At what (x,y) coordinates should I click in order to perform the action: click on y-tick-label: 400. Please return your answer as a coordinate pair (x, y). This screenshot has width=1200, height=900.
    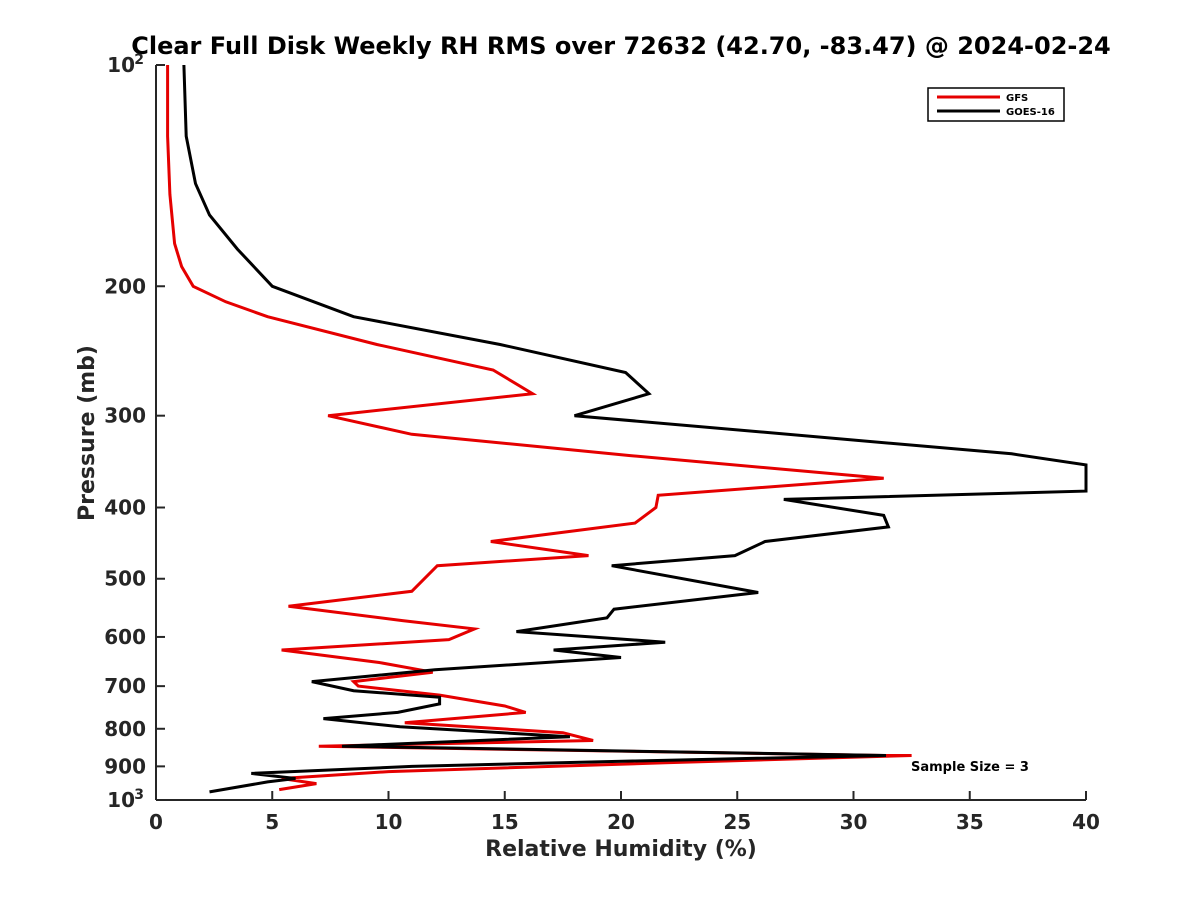
    Looking at the image, I should click on (125, 508).